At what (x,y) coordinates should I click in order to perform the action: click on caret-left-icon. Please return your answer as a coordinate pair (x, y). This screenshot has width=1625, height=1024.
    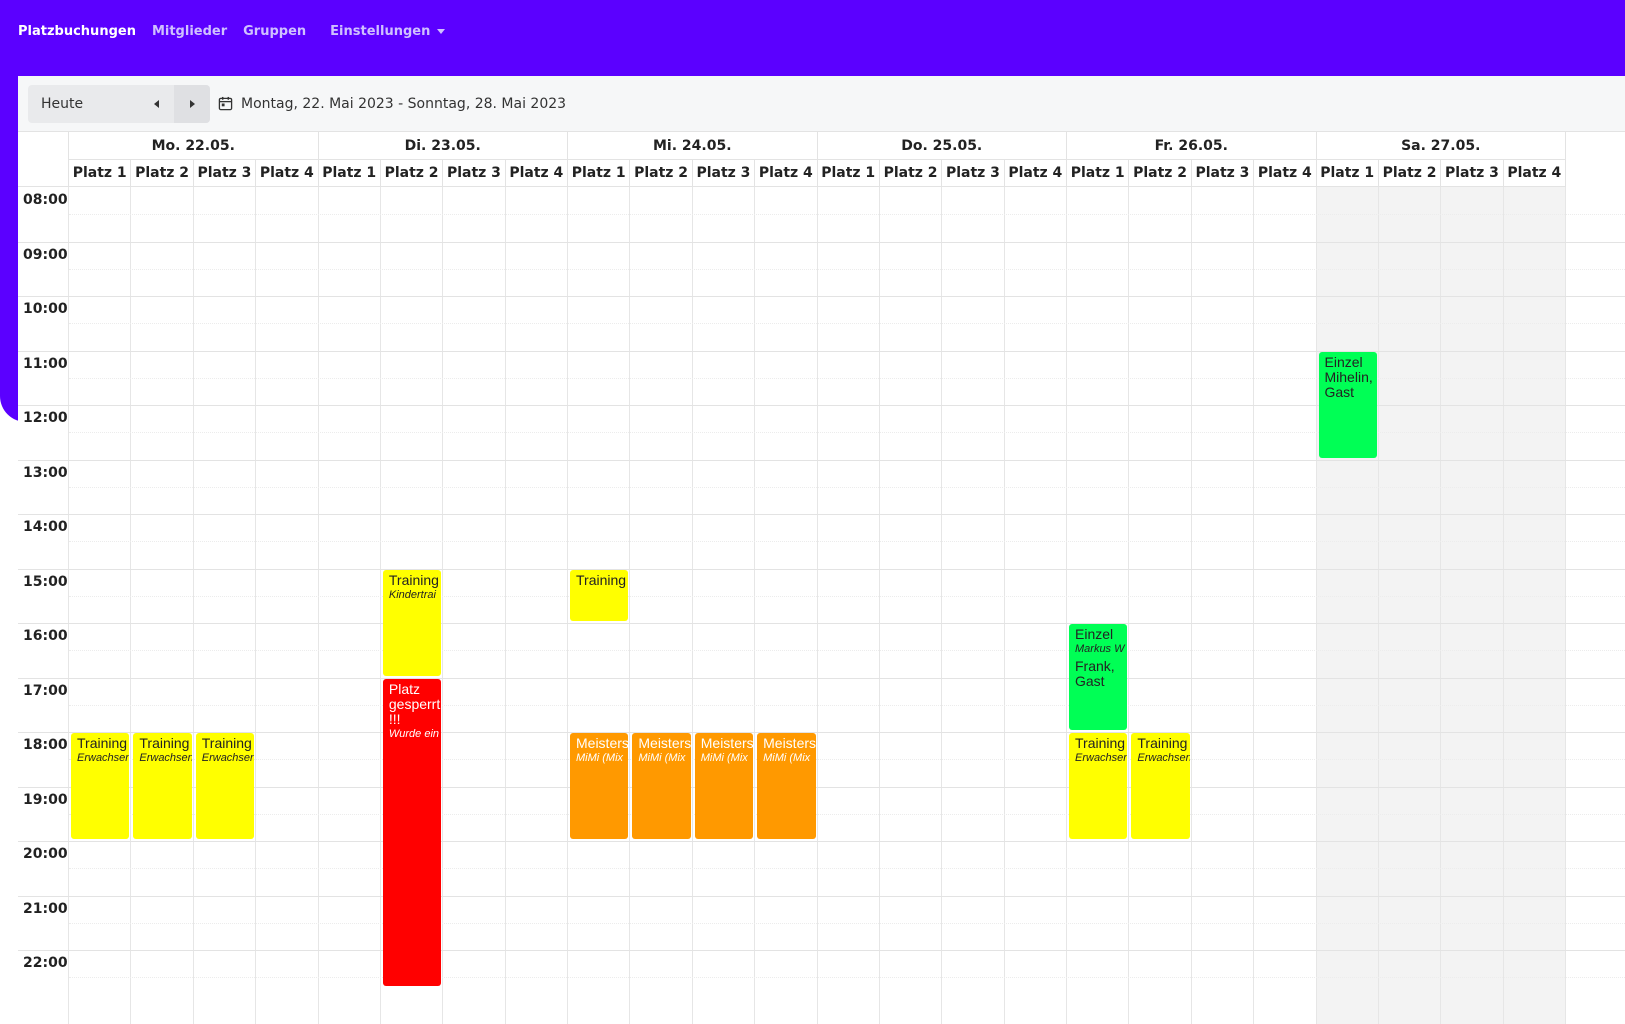
    Looking at the image, I should click on (156, 103).